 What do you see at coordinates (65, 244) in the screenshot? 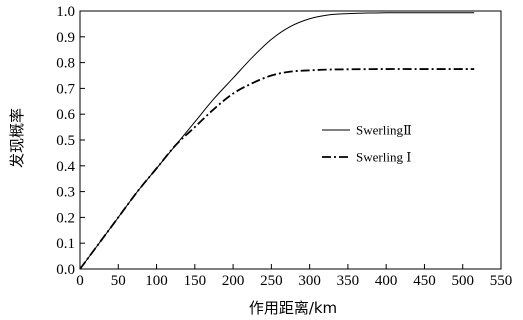
I see `y-tick-label: 0.1` at bounding box center [65, 244].